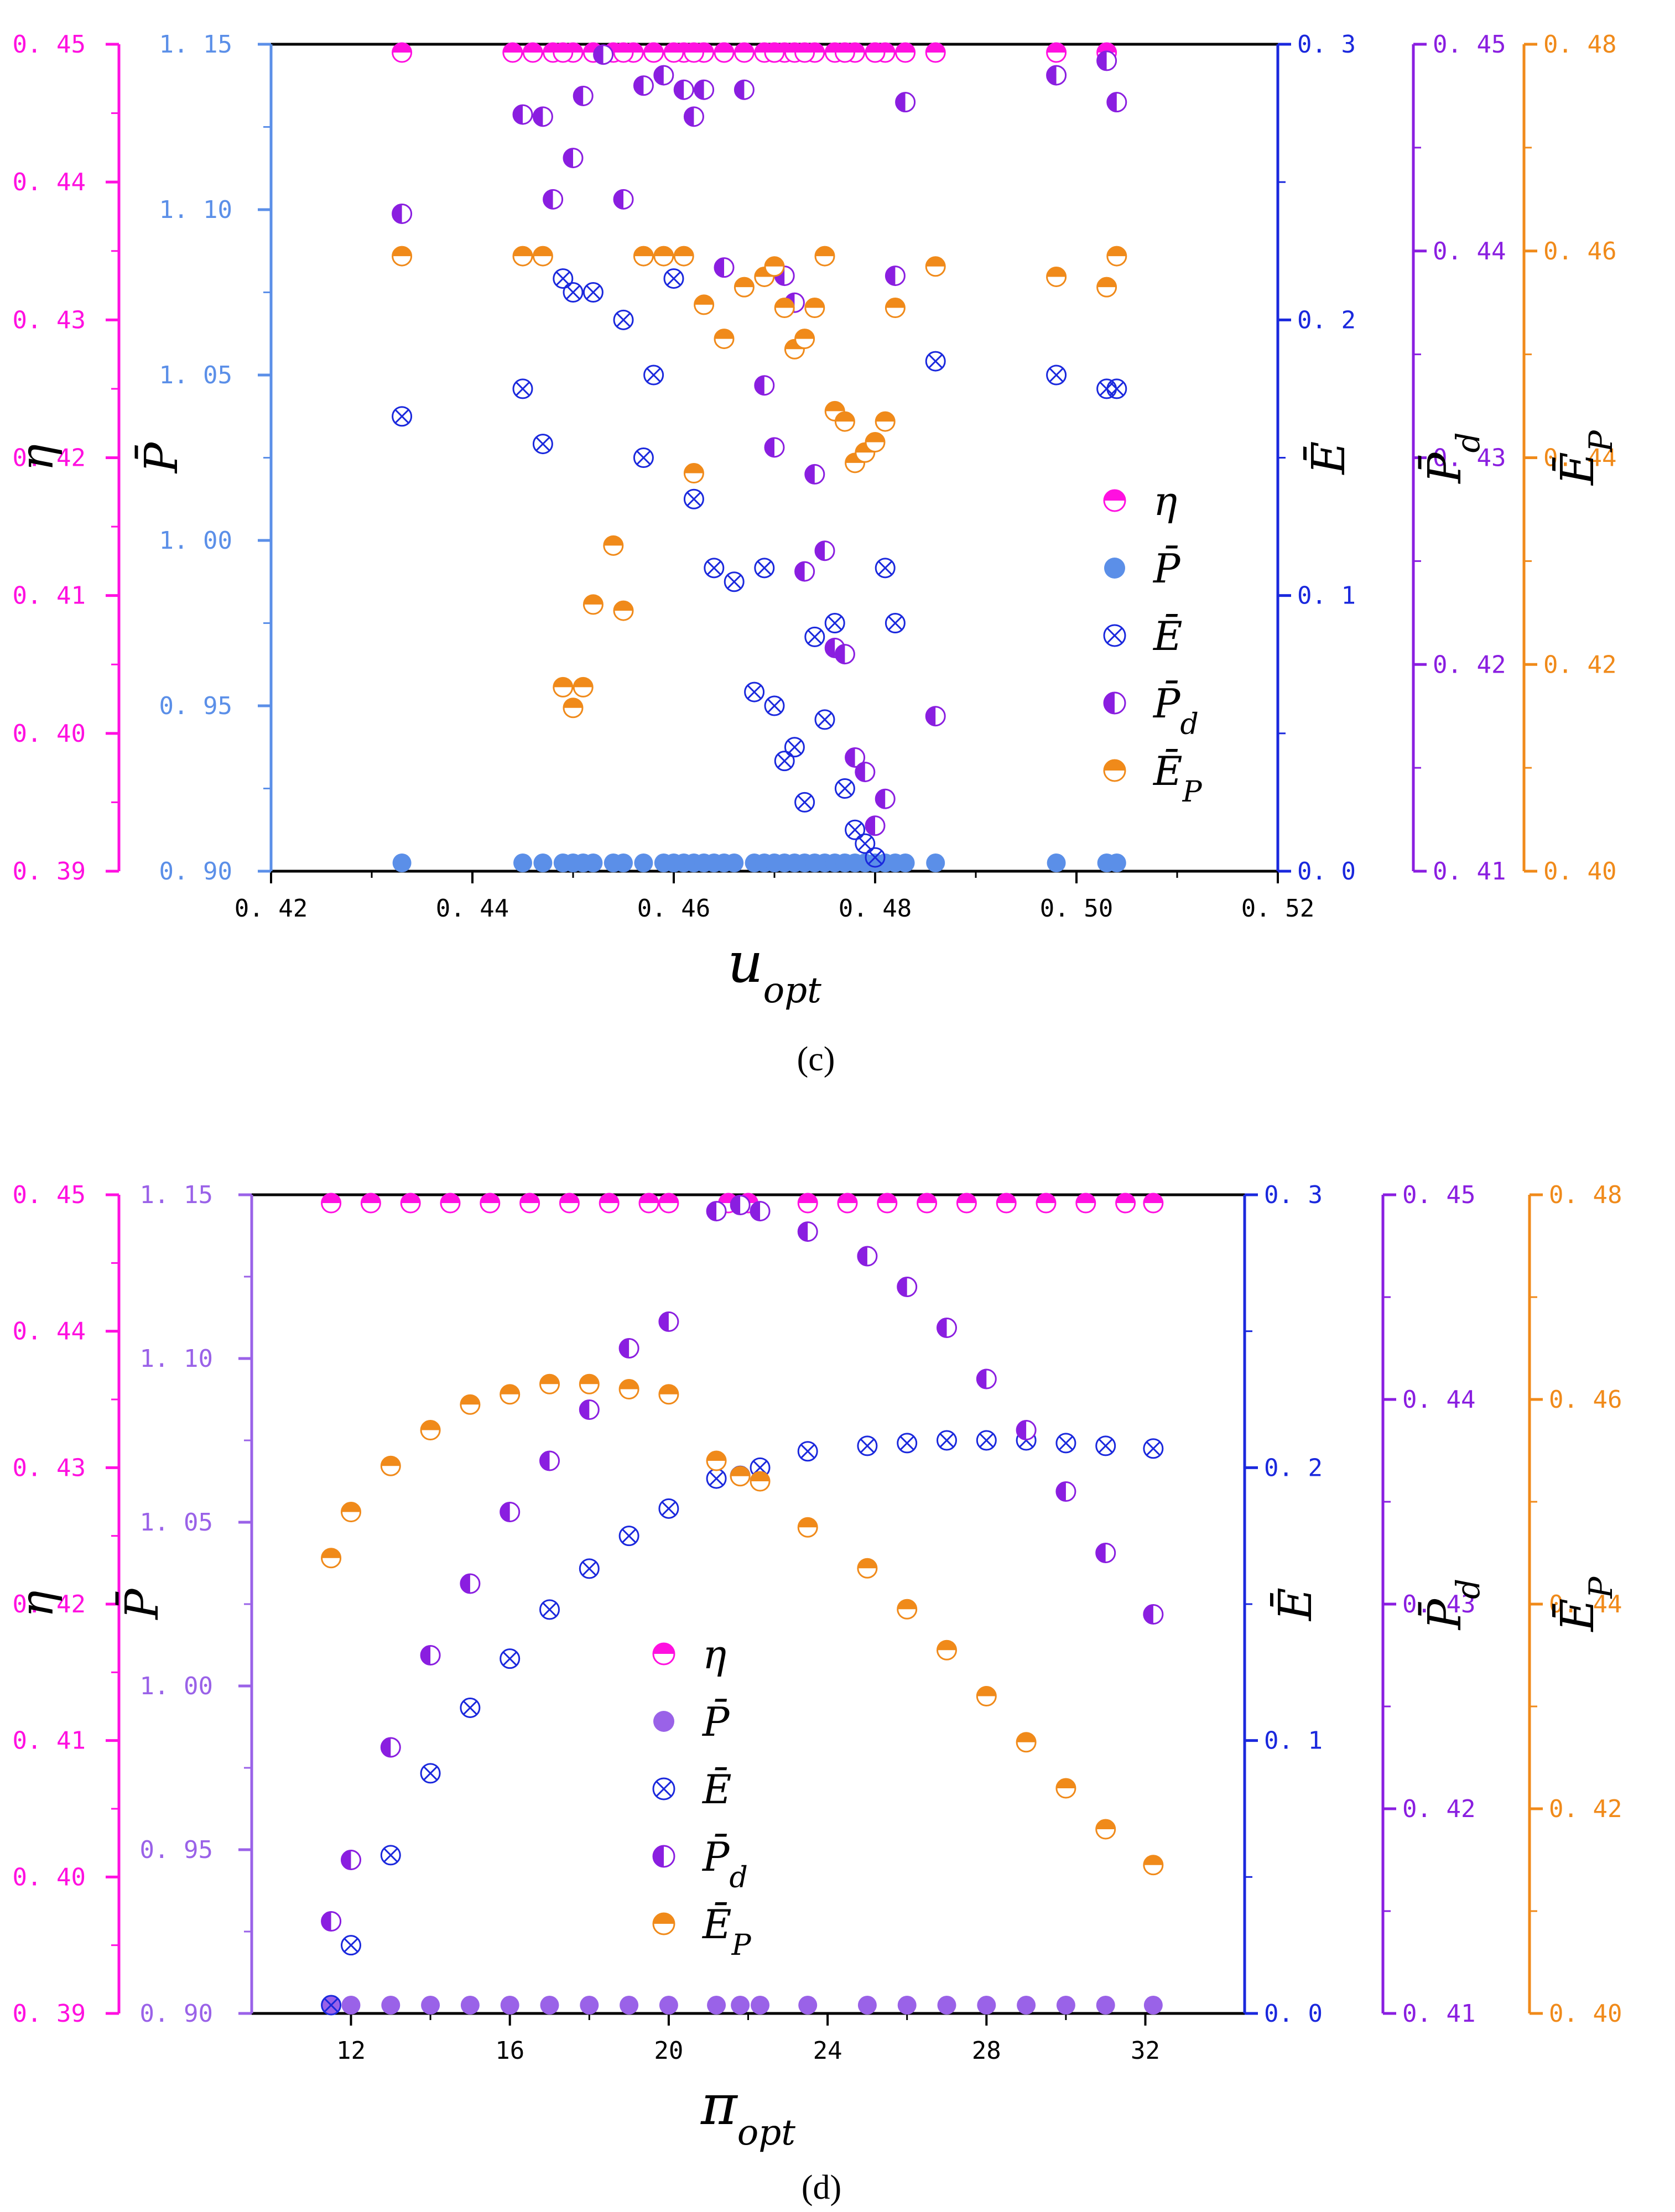 This screenshot has height=2212, width=1675. Describe the element at coordinates (714, 1654) in the screenshot. I see `legend-label-0: η` at that location.